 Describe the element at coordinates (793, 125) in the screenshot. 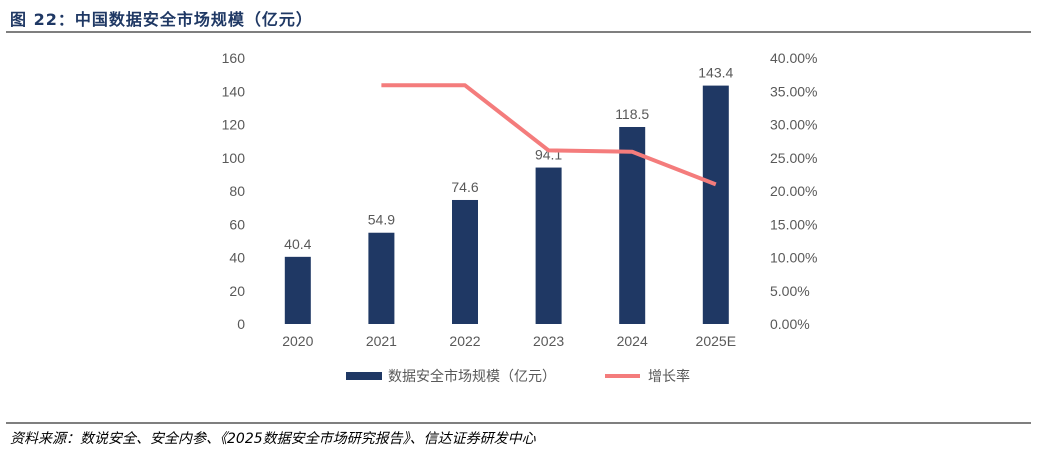

I see `right-axis-tick: 30.00%` at that location.